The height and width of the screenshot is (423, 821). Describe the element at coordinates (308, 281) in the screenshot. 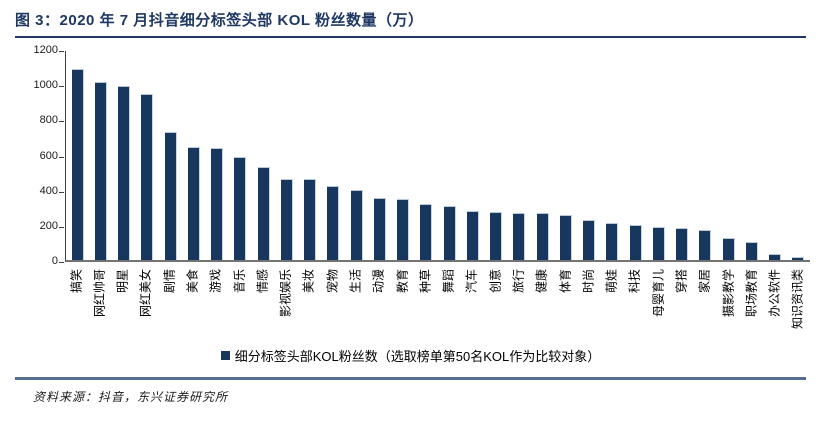

I see `x-axis-label: 美妆` at that location.